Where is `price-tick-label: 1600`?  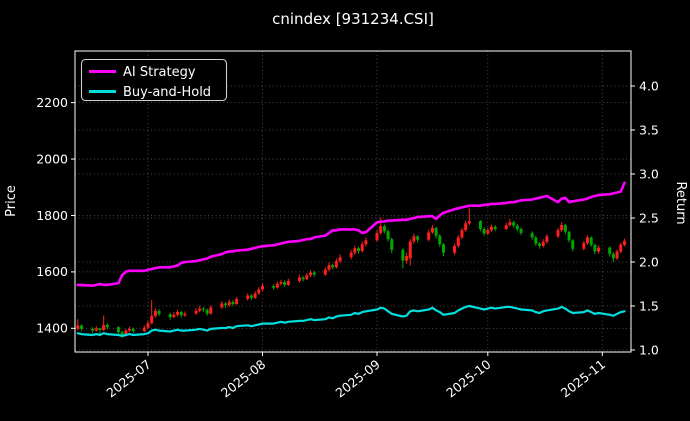 price-tick-label: 1600 is located at coordinates (52, 271).